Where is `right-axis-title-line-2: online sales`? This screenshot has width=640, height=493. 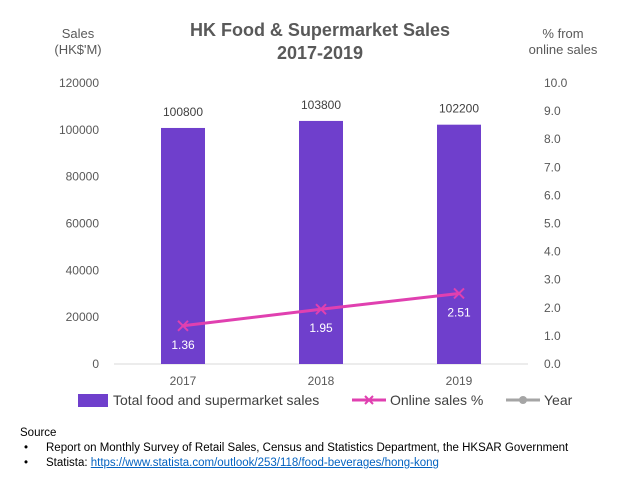 right-axis-title-line-2: online sales is located at coordinates (563, 49).